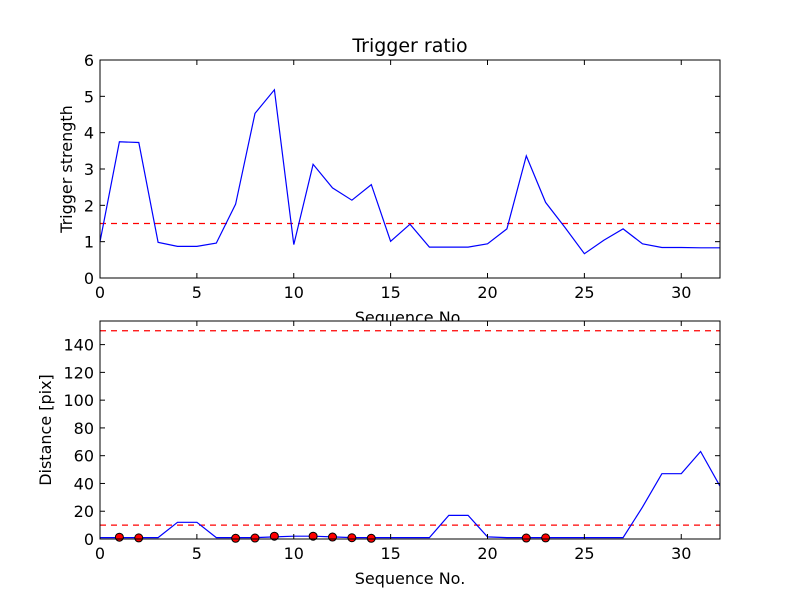 This screenshot has width=800, height=600. What do you see at coordinates (89, 133) in the screenshot?
I see `y-tick-label: 4` at bounding box center [89, 133].